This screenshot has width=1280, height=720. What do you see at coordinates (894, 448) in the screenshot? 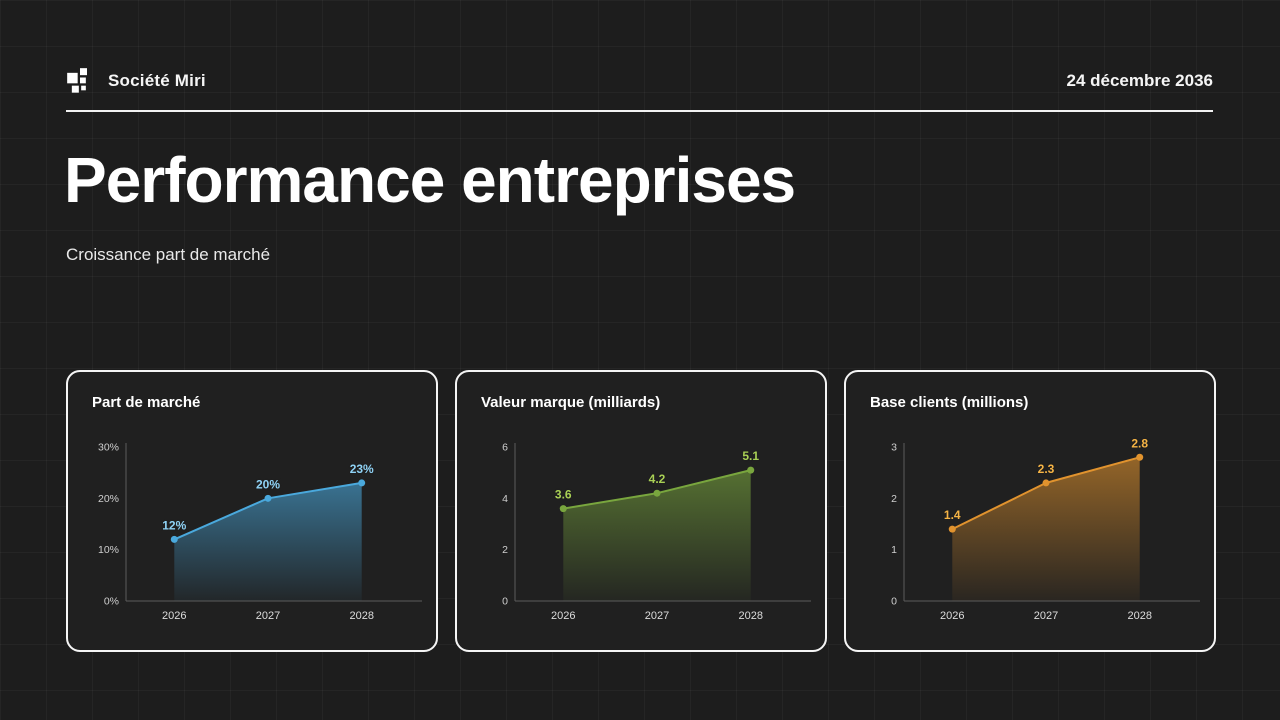
I see `y-tick-label: 3` at bounding box center [894, 448].